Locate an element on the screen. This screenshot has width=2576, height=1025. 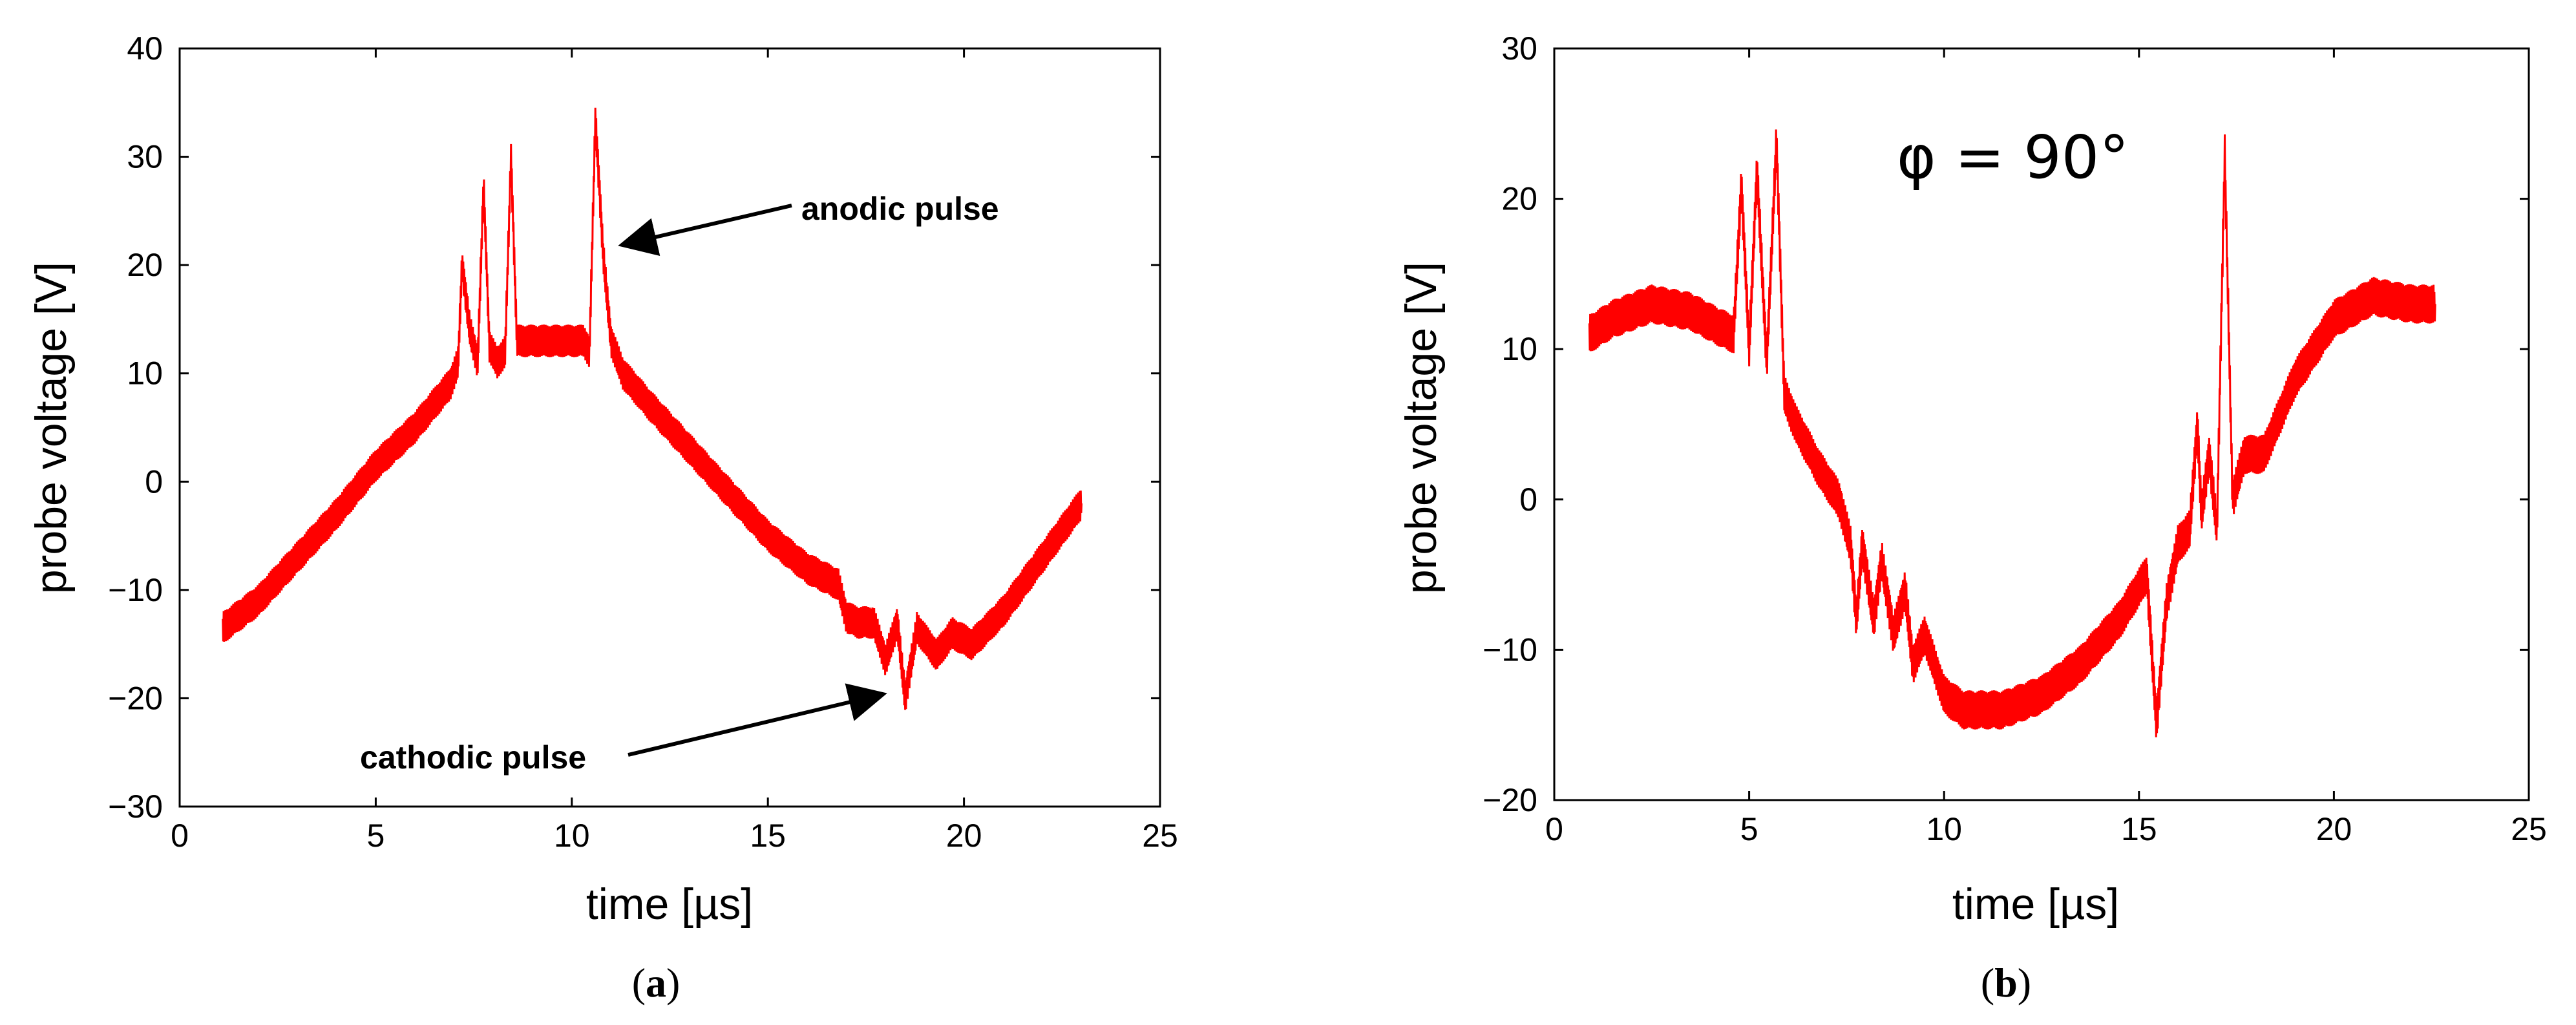
anodic-pulse-annotation: anodic pulse is located at coordinates (808, 224).